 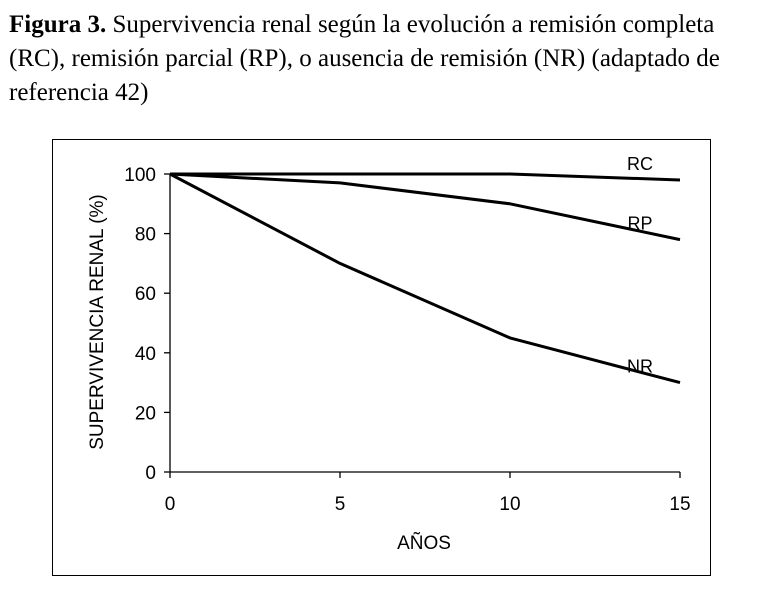 I want to click on series-label-rc: RC, so click(x=640, y=164).